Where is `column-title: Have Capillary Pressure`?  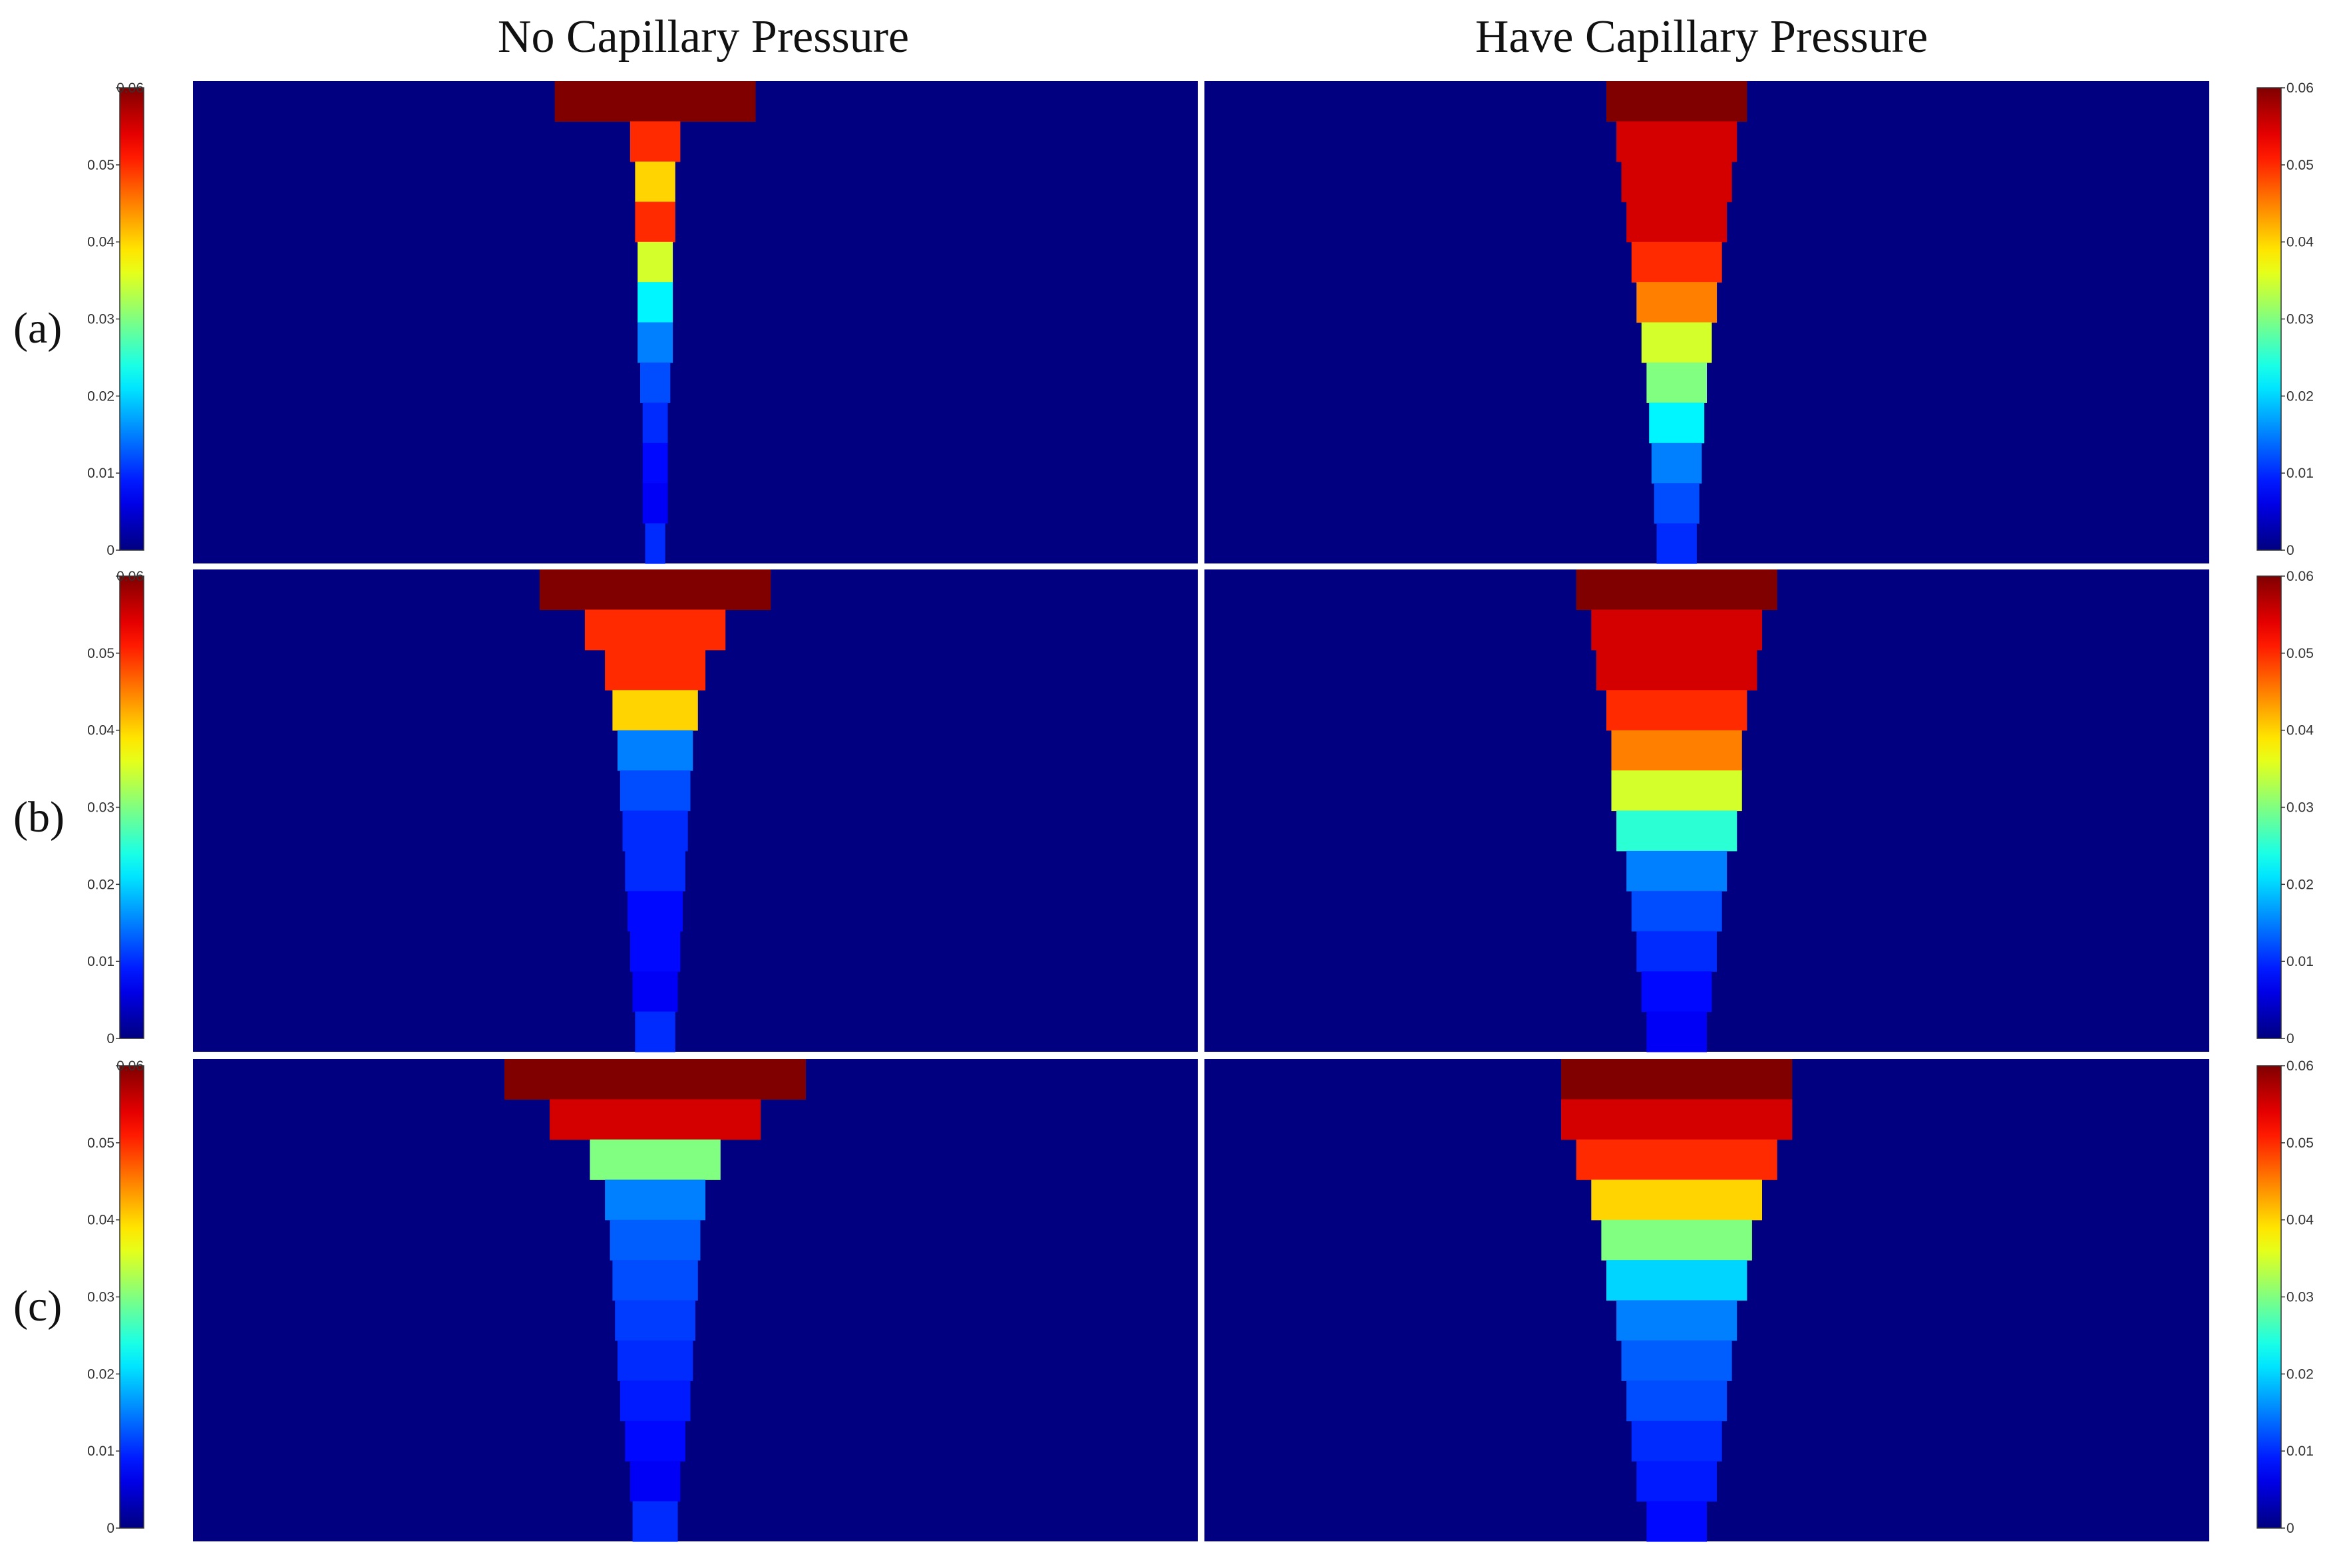
column-title: Have Capillary Pressure is located at coordinates (1701, 37).